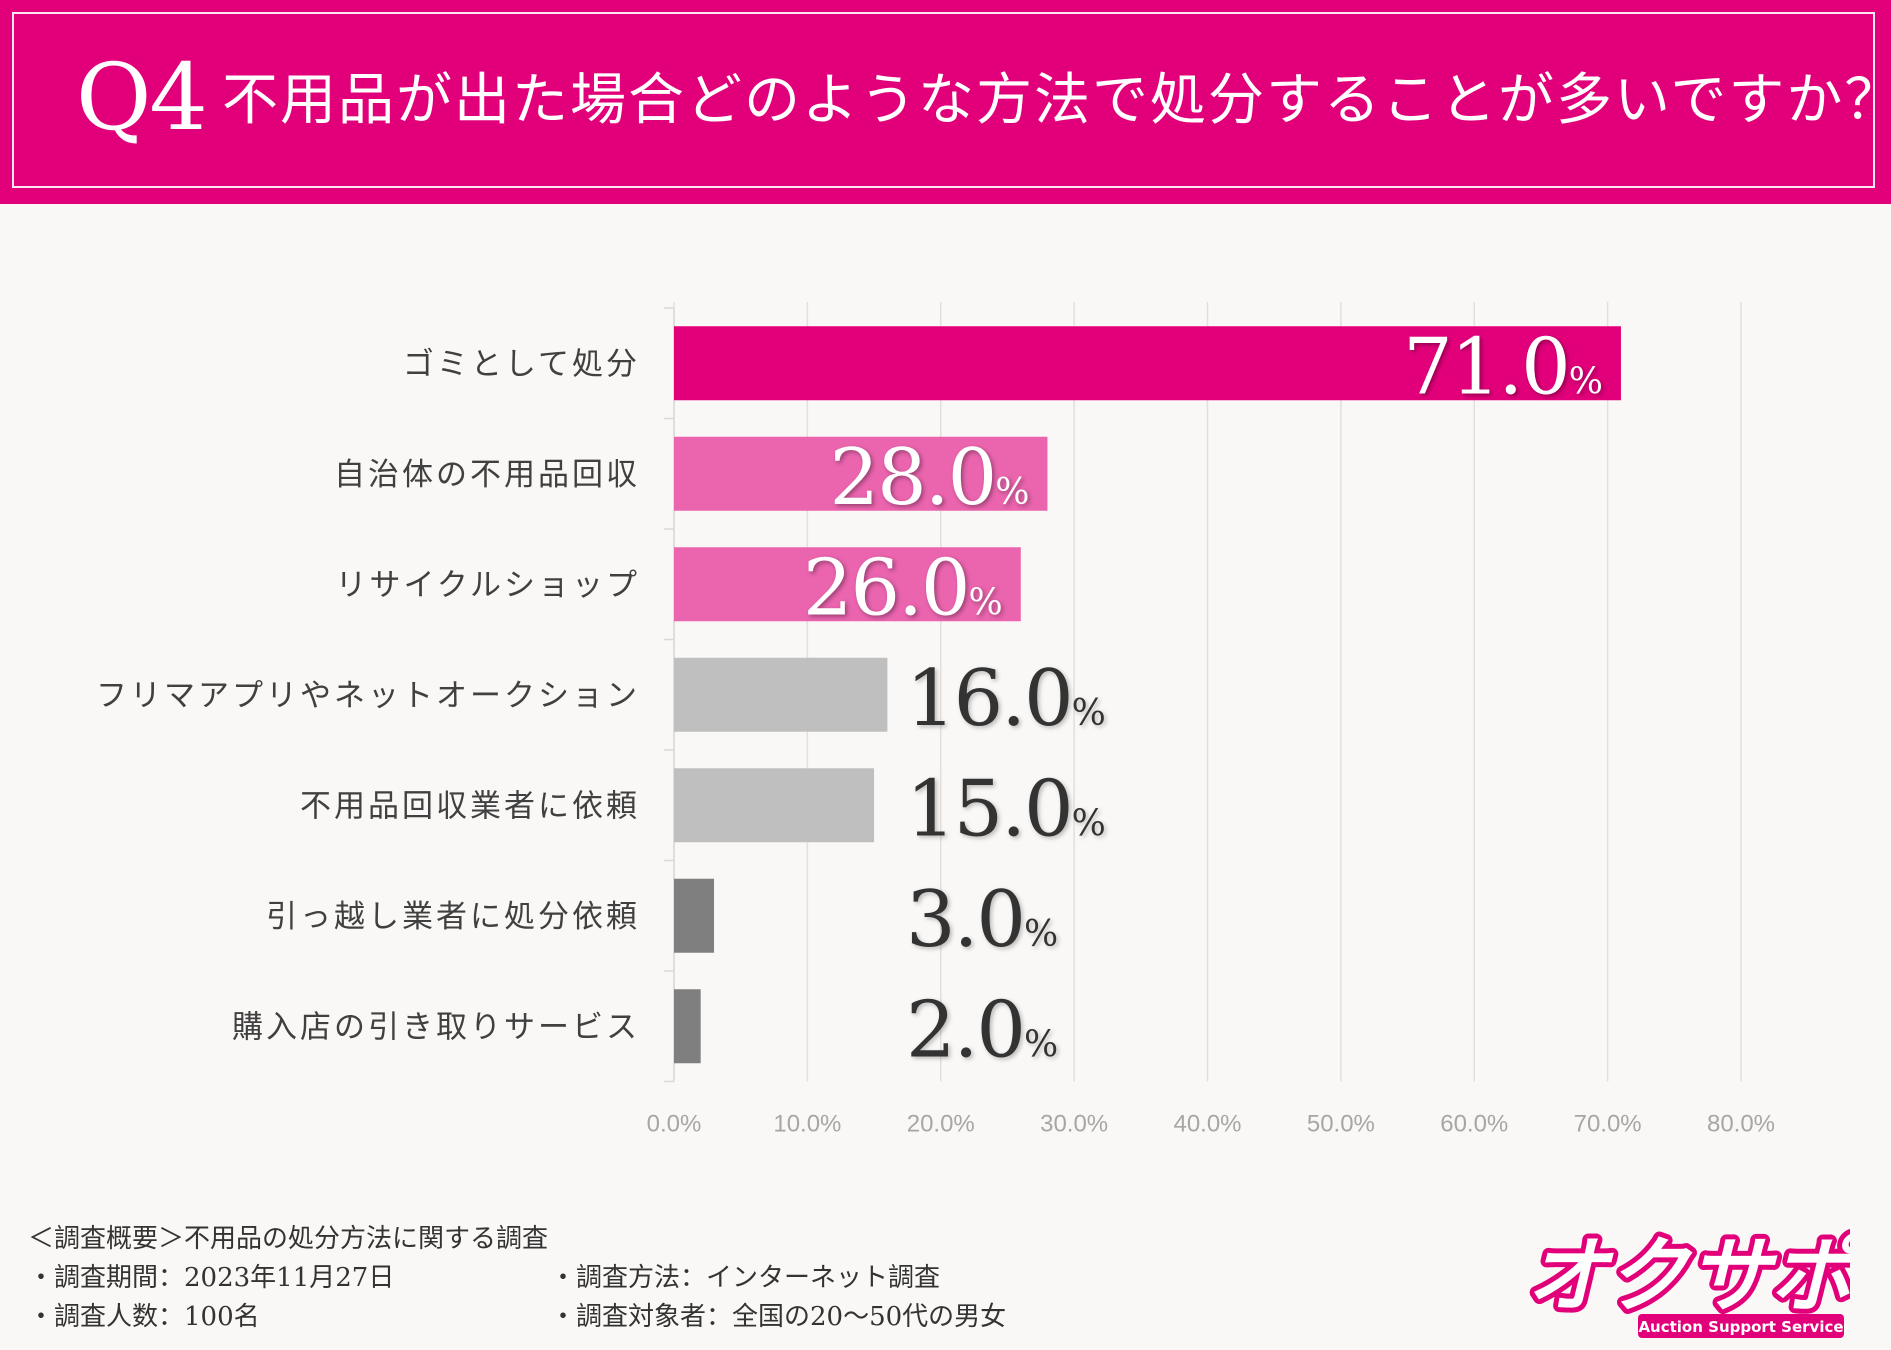 This screenshot has width=1891, height=1350. What do you see at coordinates (521, 364) in the screenshot?
I see `category-label: ゴミとして処分` at bounding box center [521, 364].